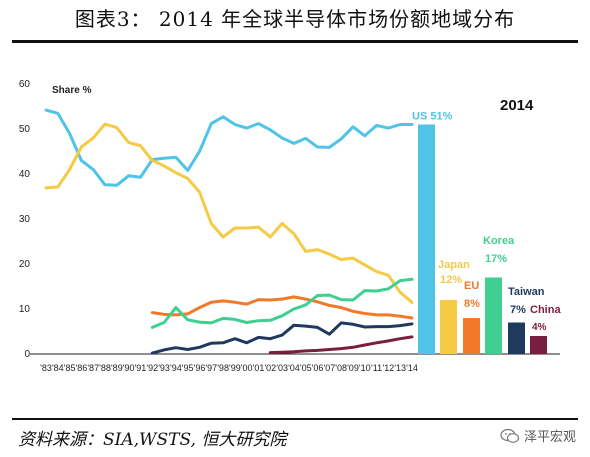  I want to click on series-line-china, so click(341, 345).